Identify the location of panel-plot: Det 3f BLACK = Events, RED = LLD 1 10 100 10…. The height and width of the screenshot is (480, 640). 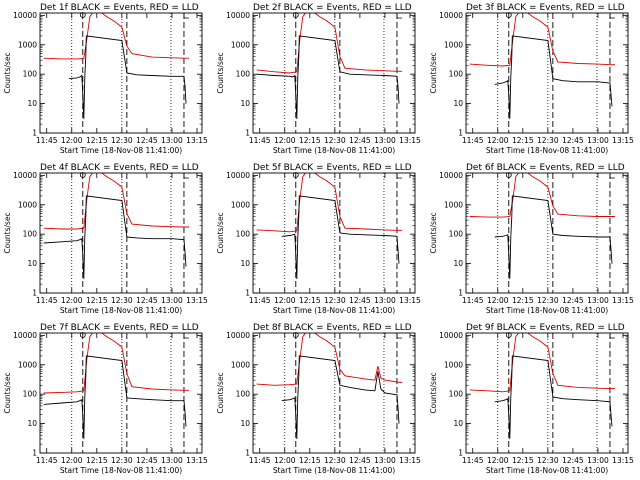
(531, 79).